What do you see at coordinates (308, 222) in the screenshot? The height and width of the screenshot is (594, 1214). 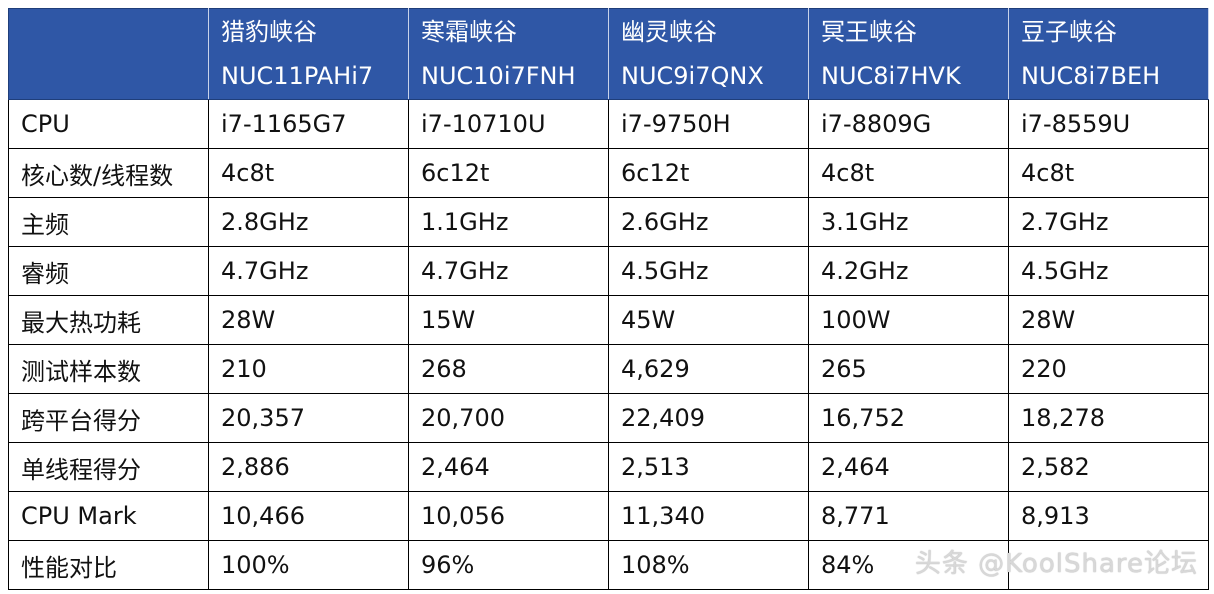 I see `table-cell: 2.8GHz` at bounding box center [308, 222].